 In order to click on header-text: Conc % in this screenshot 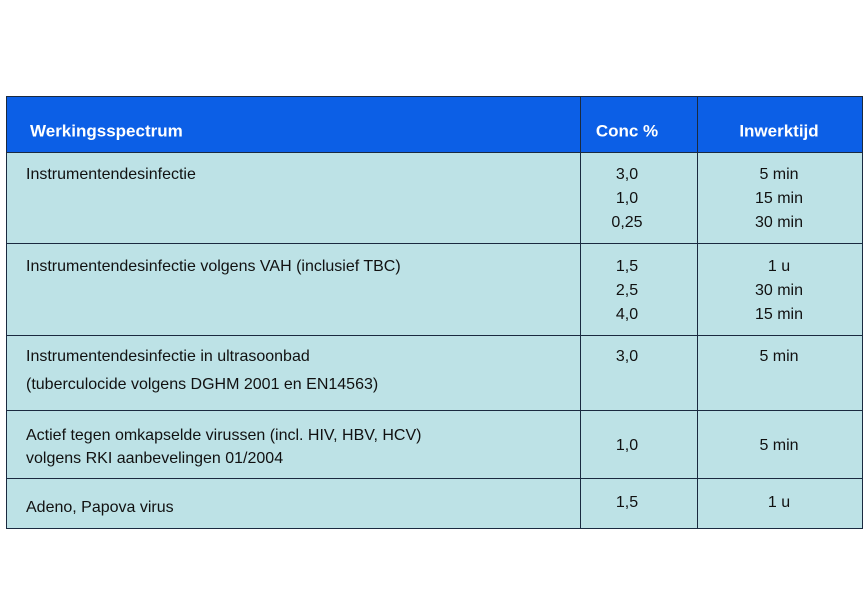, I will do `click(627, 131)`.